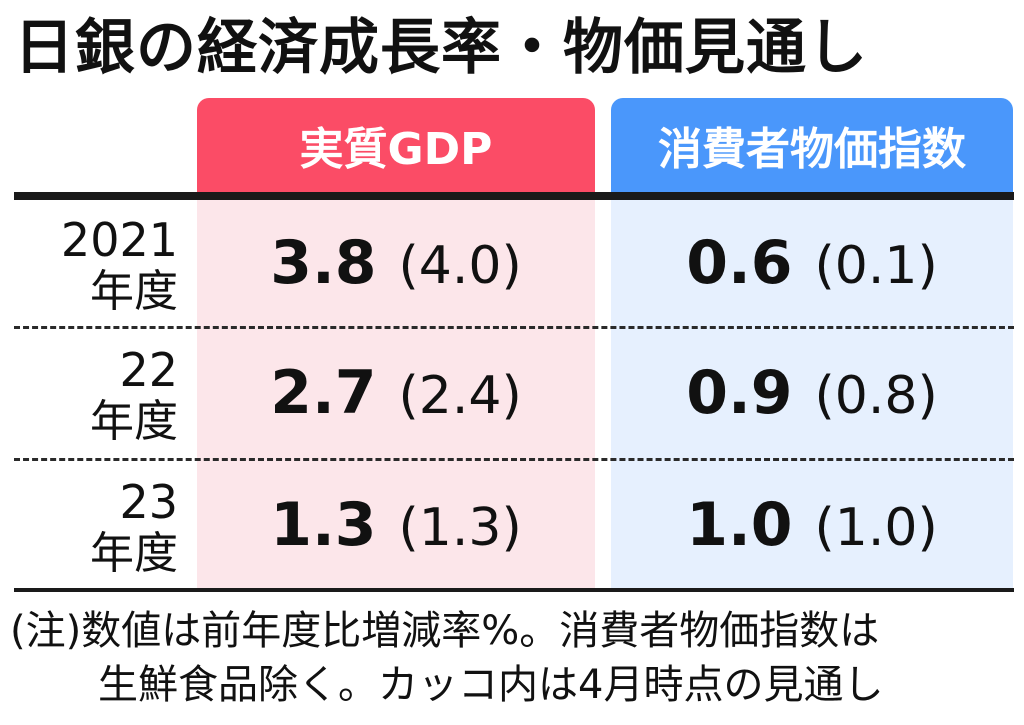  Describe the element at coordinates (812, 393) in the screenshot. I see `cpi-cell: 0.9 (0.8)` at that location.